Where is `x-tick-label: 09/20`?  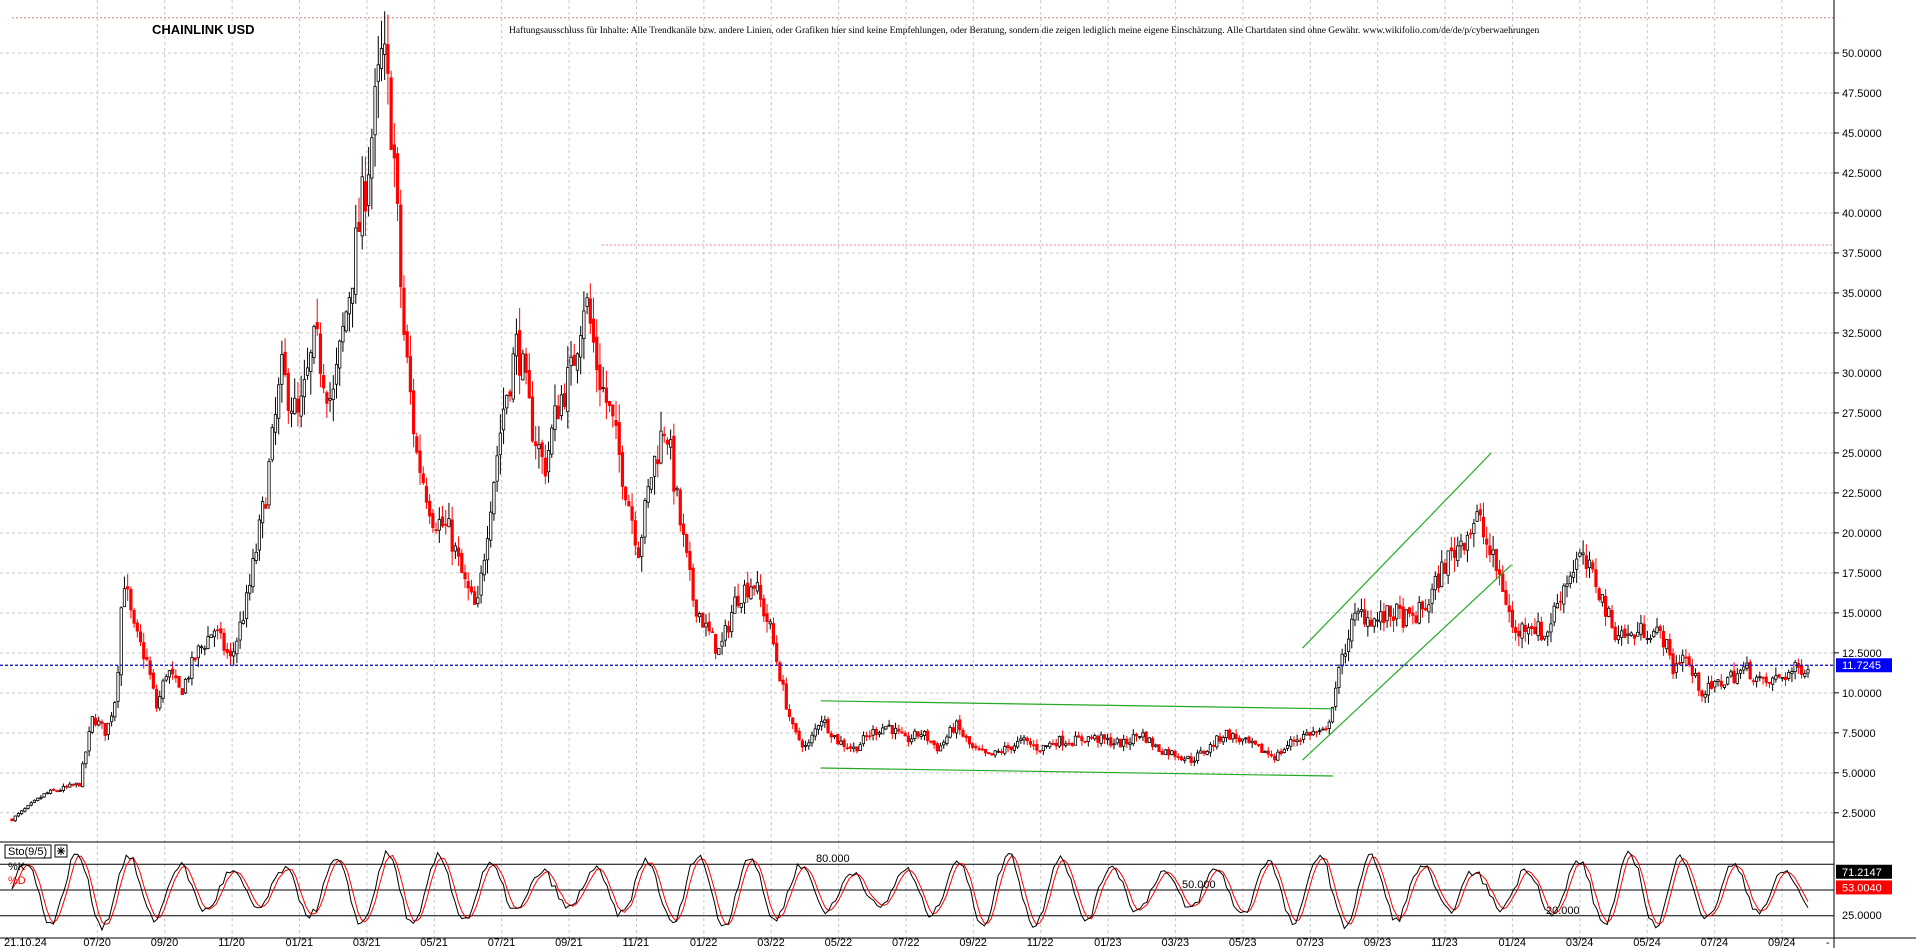 x-tick-label: 09/20 is located at coordinates (165, 942).